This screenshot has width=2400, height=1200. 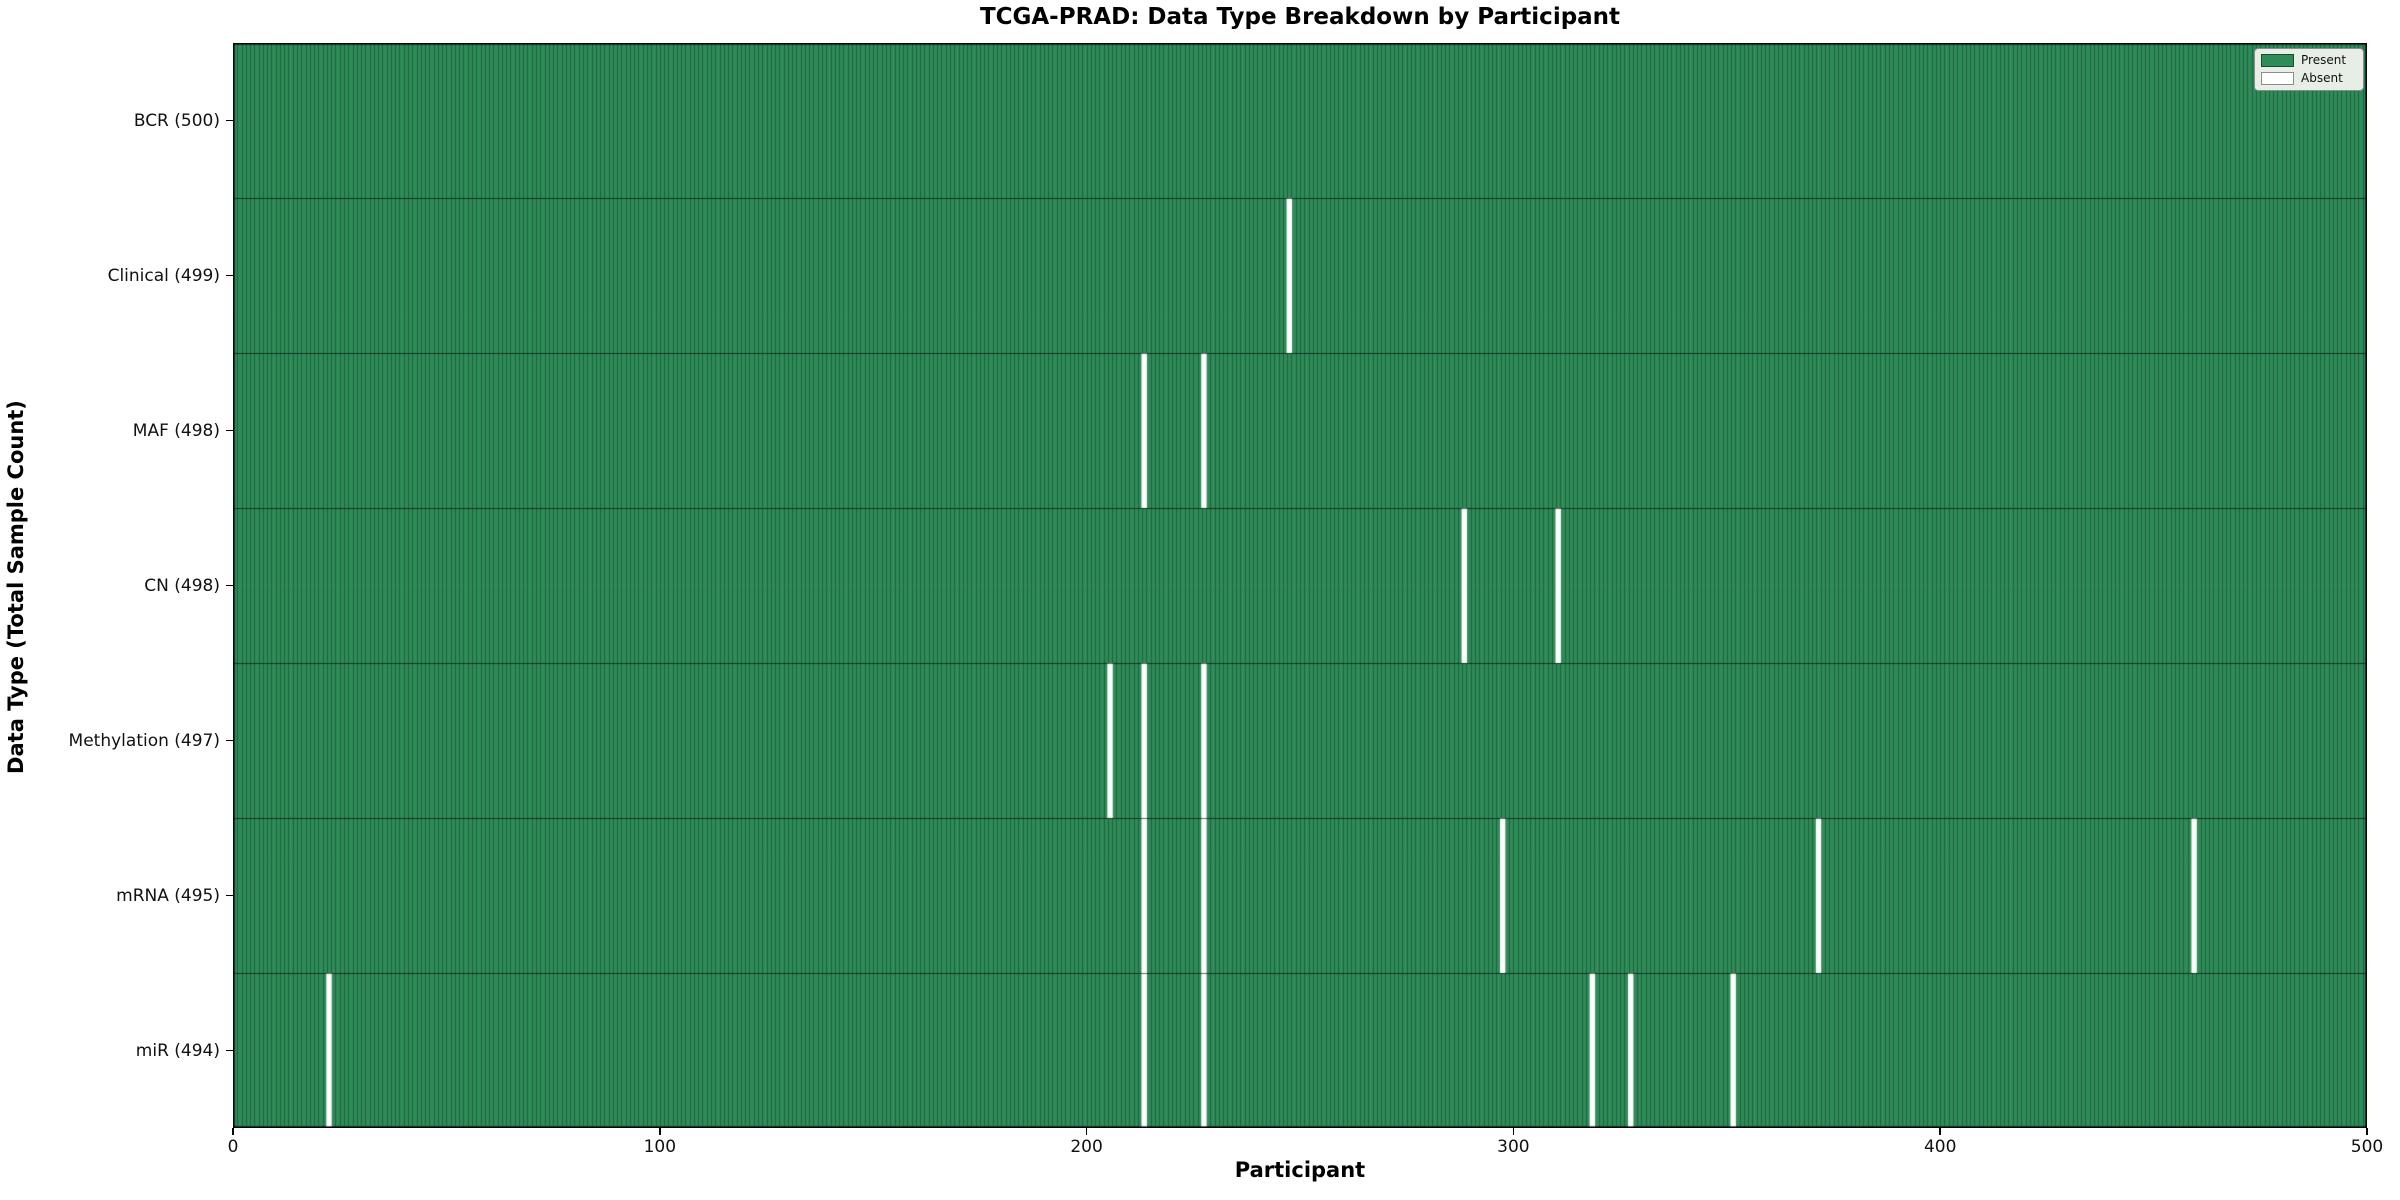 I want to click on x-tick-label-200: 200, so click(x=1086, y=1147).